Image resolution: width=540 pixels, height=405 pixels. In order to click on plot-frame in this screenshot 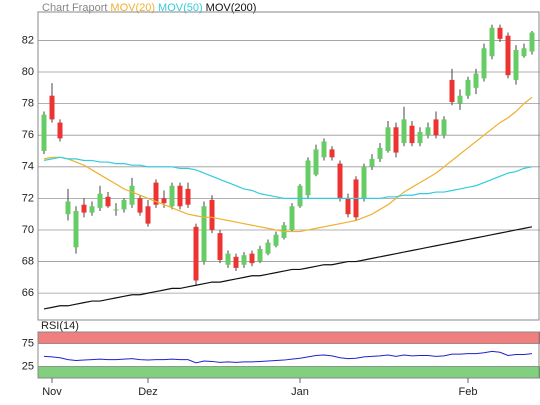, I will do `click(288, 355)`.